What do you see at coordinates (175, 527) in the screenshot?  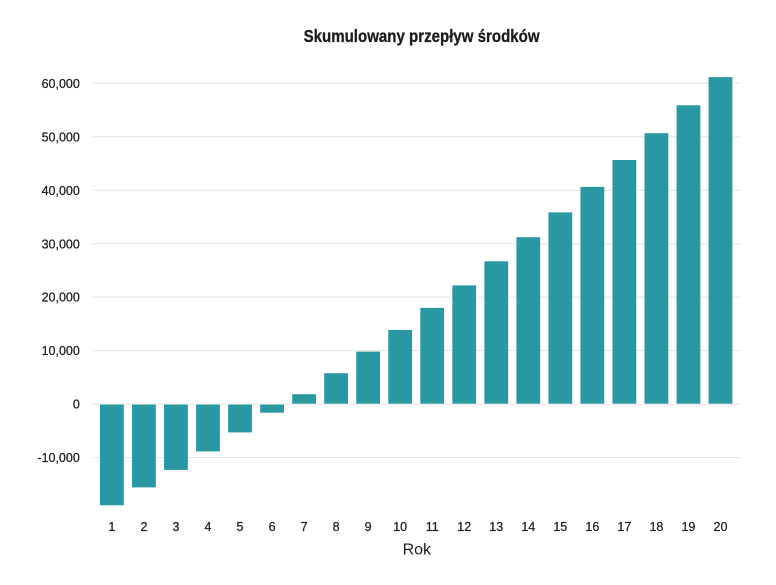 I see `svg-text: 3` at bounding box center [175, 527].